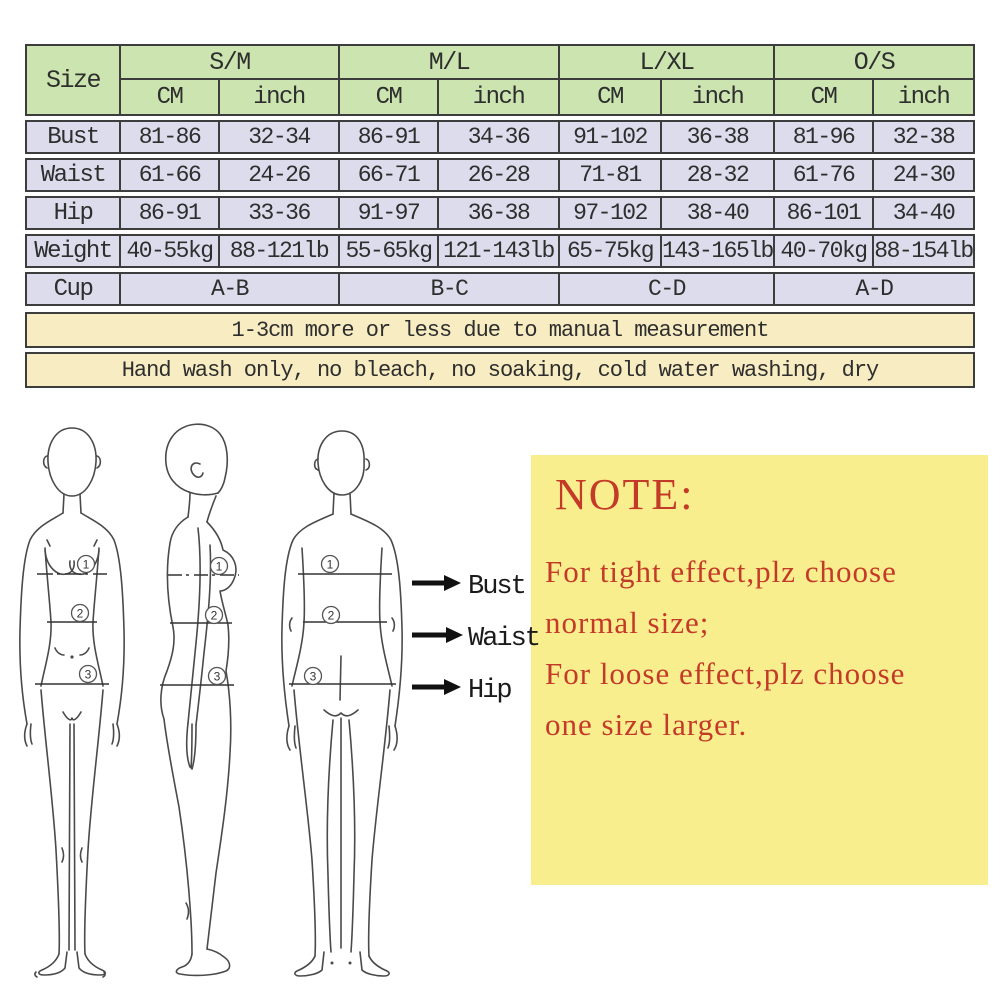  I want to click on cell: 34-36, so click(499, 137).